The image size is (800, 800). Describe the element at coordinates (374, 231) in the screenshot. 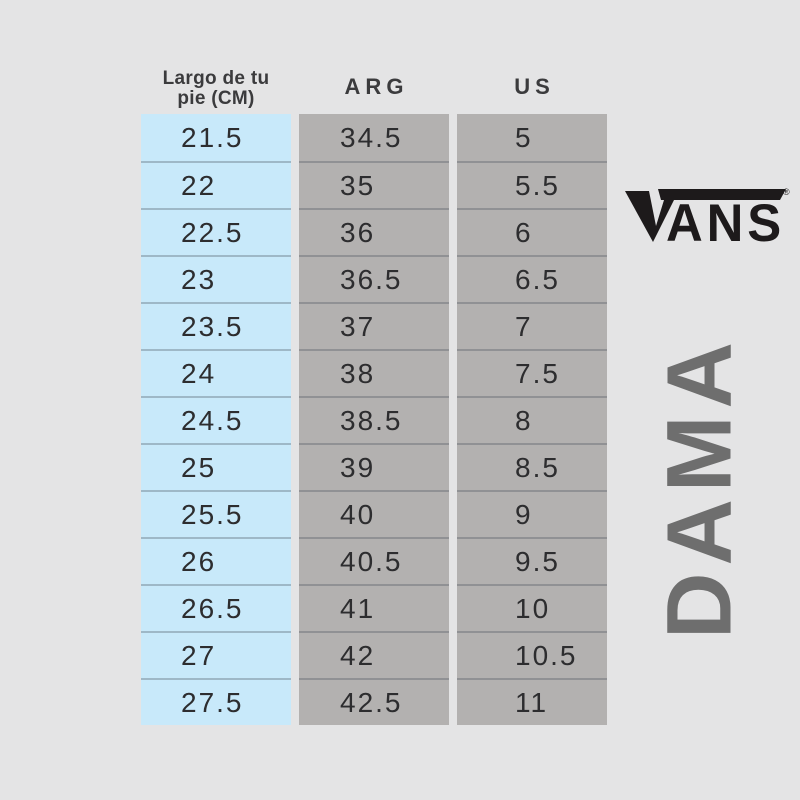

I see `size-cell-arg: 36` at that location.